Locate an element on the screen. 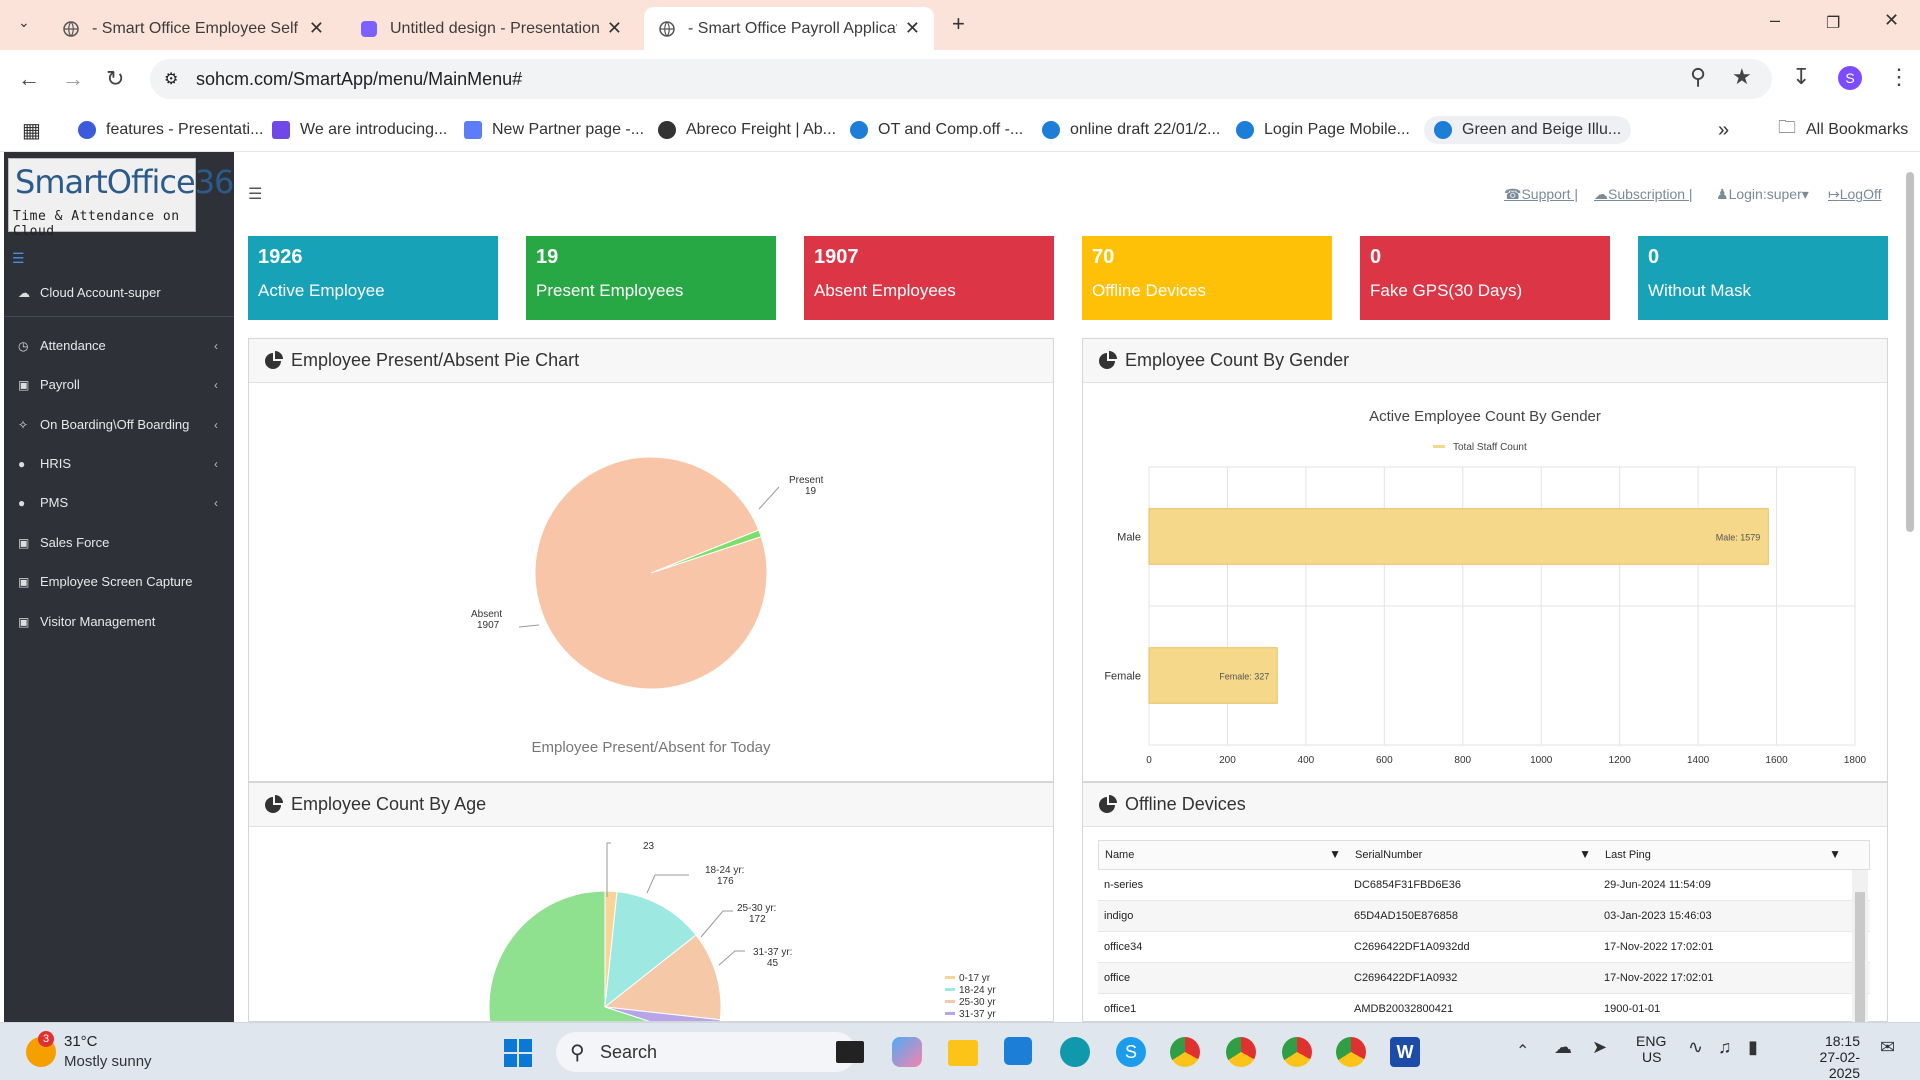 This screenshot has height=1080, width=1920. location-icon: ➤ is located at coordinates (1600, 1047).